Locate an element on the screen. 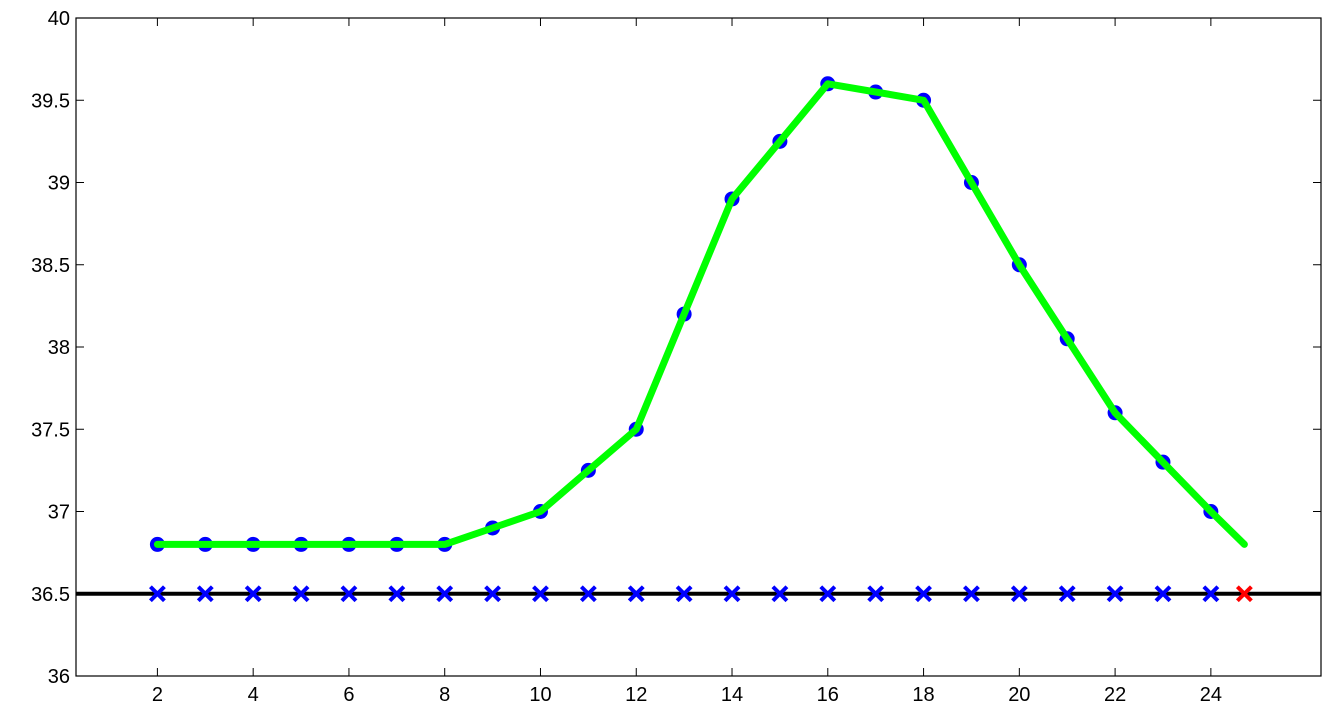 Image resolution: width=1339 pixels, height=722 pixels. y-tick-label: 37.5 is located at coordinates (50, 430).